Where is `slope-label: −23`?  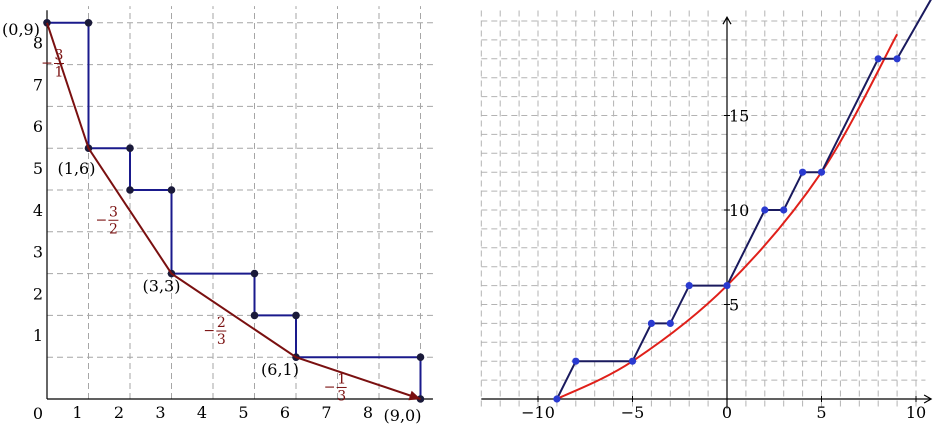 slope-label: −23 is located at coordinates (215, 331).